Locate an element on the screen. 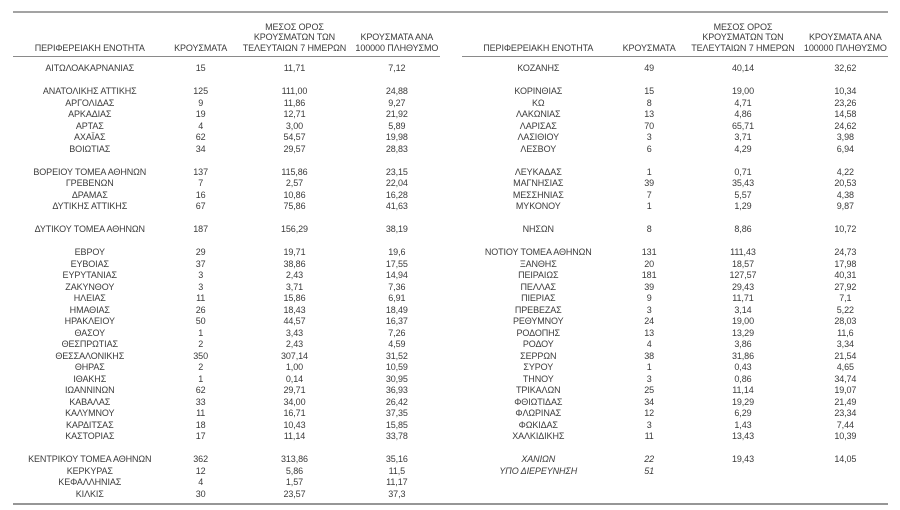  table-row: ΣΕΡΡΩΝ 38 31,86 21,54 is located at coordinates (675, 357).